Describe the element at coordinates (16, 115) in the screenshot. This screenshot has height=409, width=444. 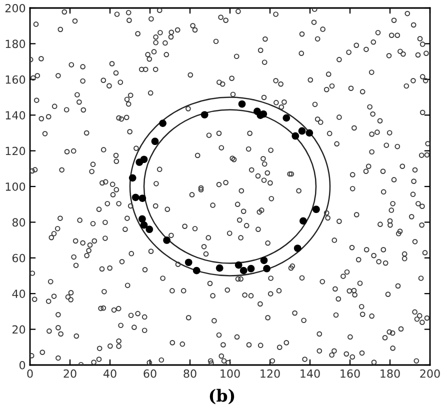
I see `y-tick-label: 140` at that location.